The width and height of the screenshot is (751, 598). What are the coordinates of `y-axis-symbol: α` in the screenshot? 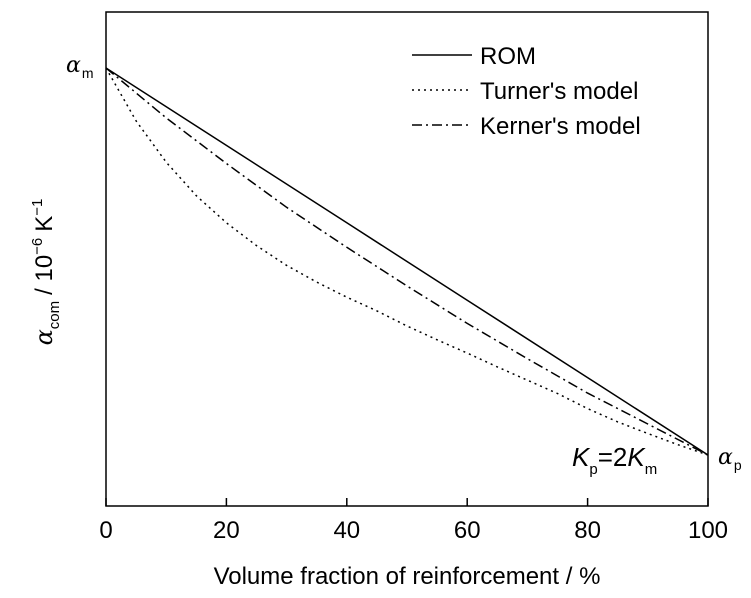 It's located at (44, 337).